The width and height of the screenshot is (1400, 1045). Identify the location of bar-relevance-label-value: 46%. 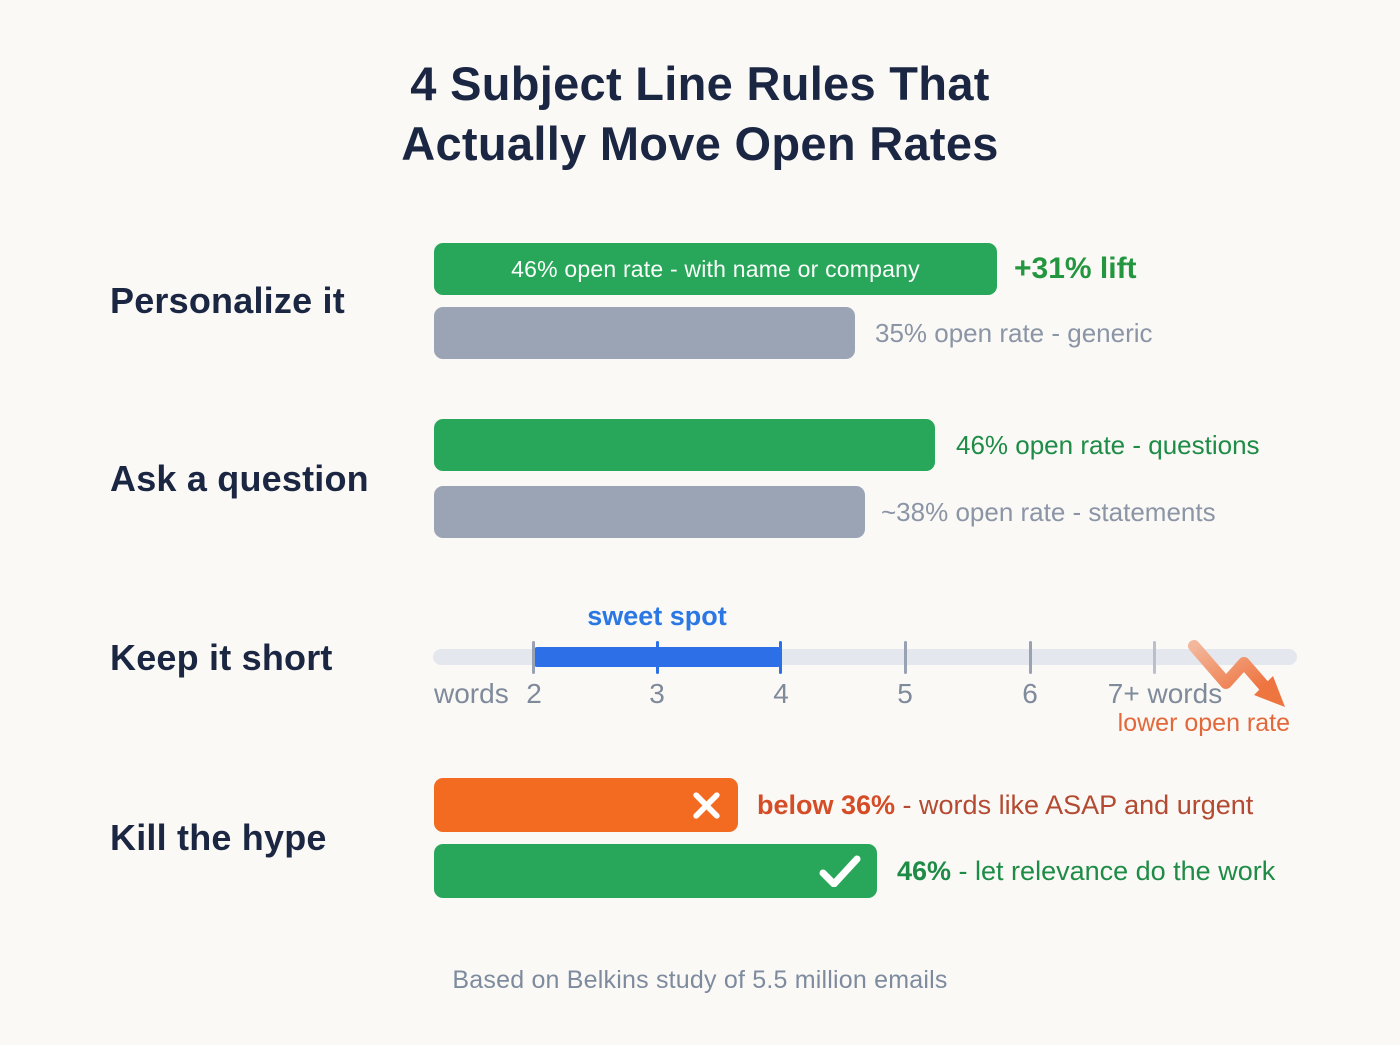
(924, 870).